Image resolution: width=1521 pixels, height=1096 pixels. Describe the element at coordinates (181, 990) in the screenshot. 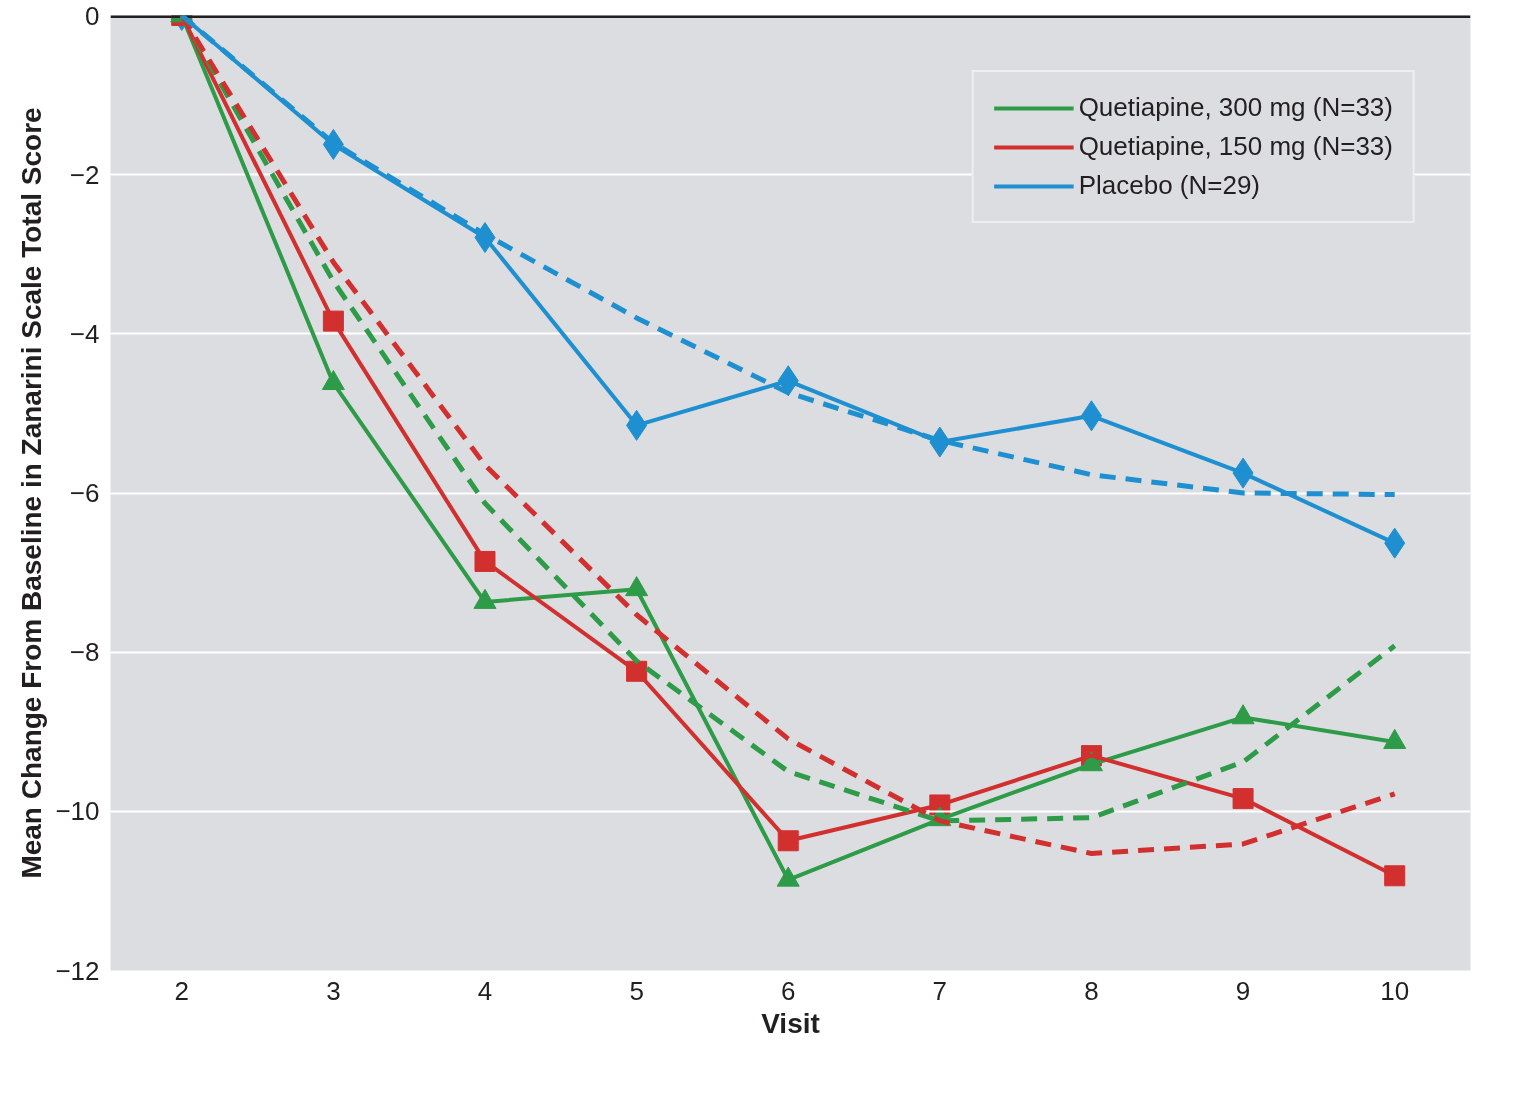

I see `x-tick-label: 2` at that location.